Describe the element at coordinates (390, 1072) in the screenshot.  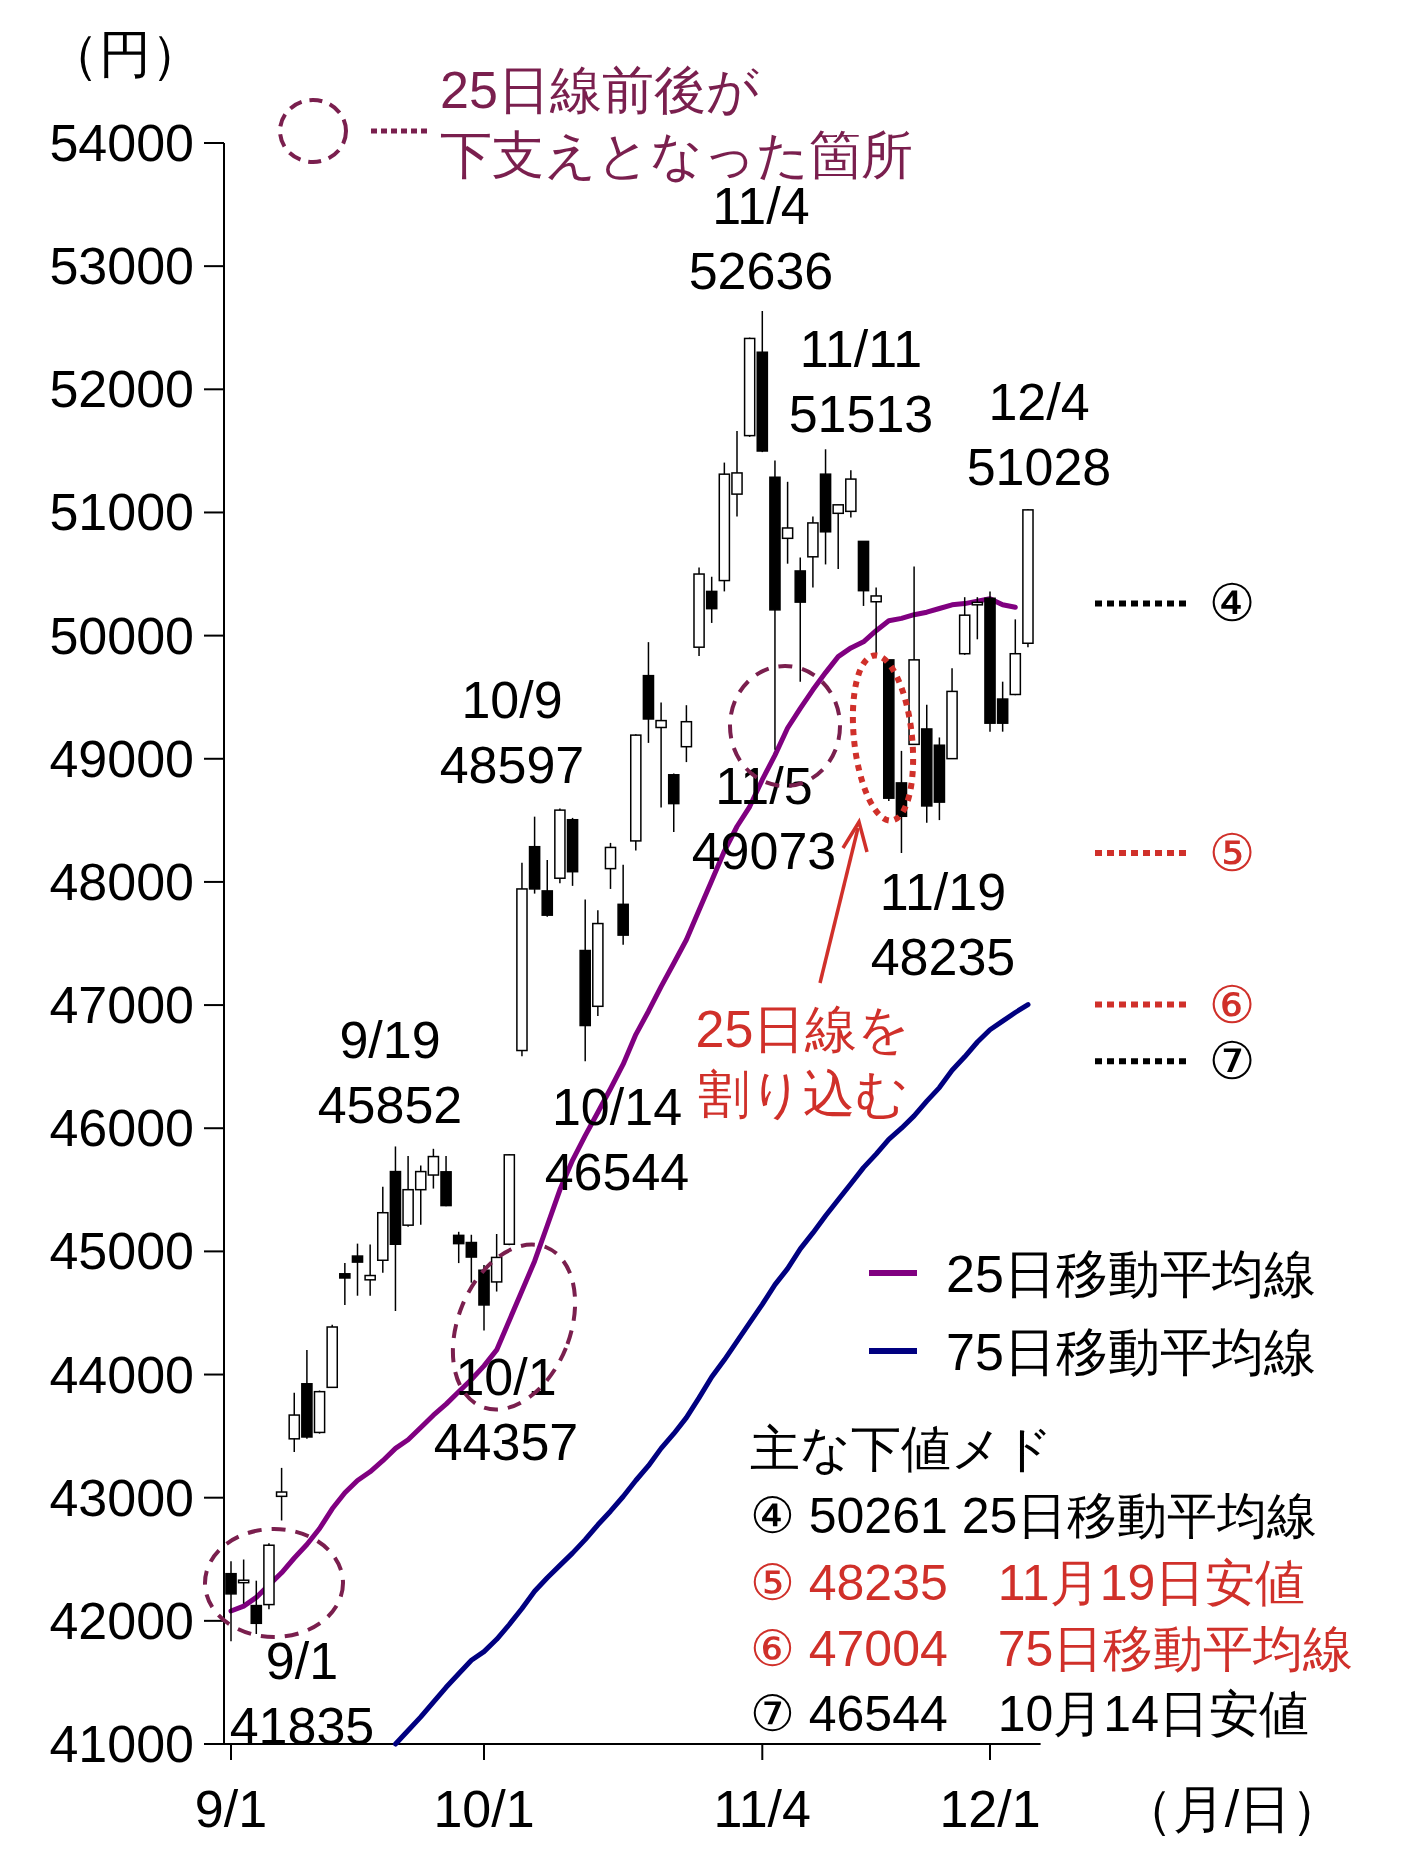
I see `annotation: 9/19 45852` at that location.